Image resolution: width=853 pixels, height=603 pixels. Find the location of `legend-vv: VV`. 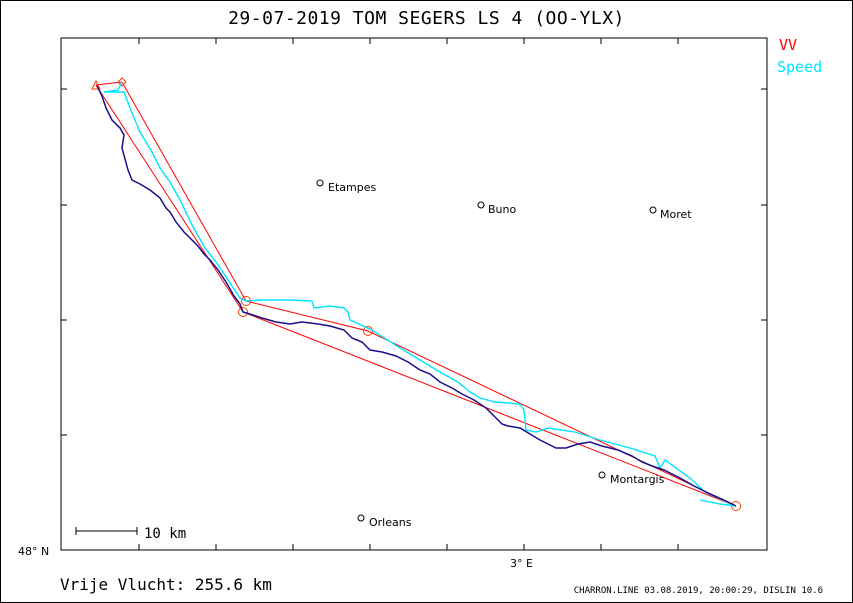

legend-vv: VV is located at coordinates (788, 45).